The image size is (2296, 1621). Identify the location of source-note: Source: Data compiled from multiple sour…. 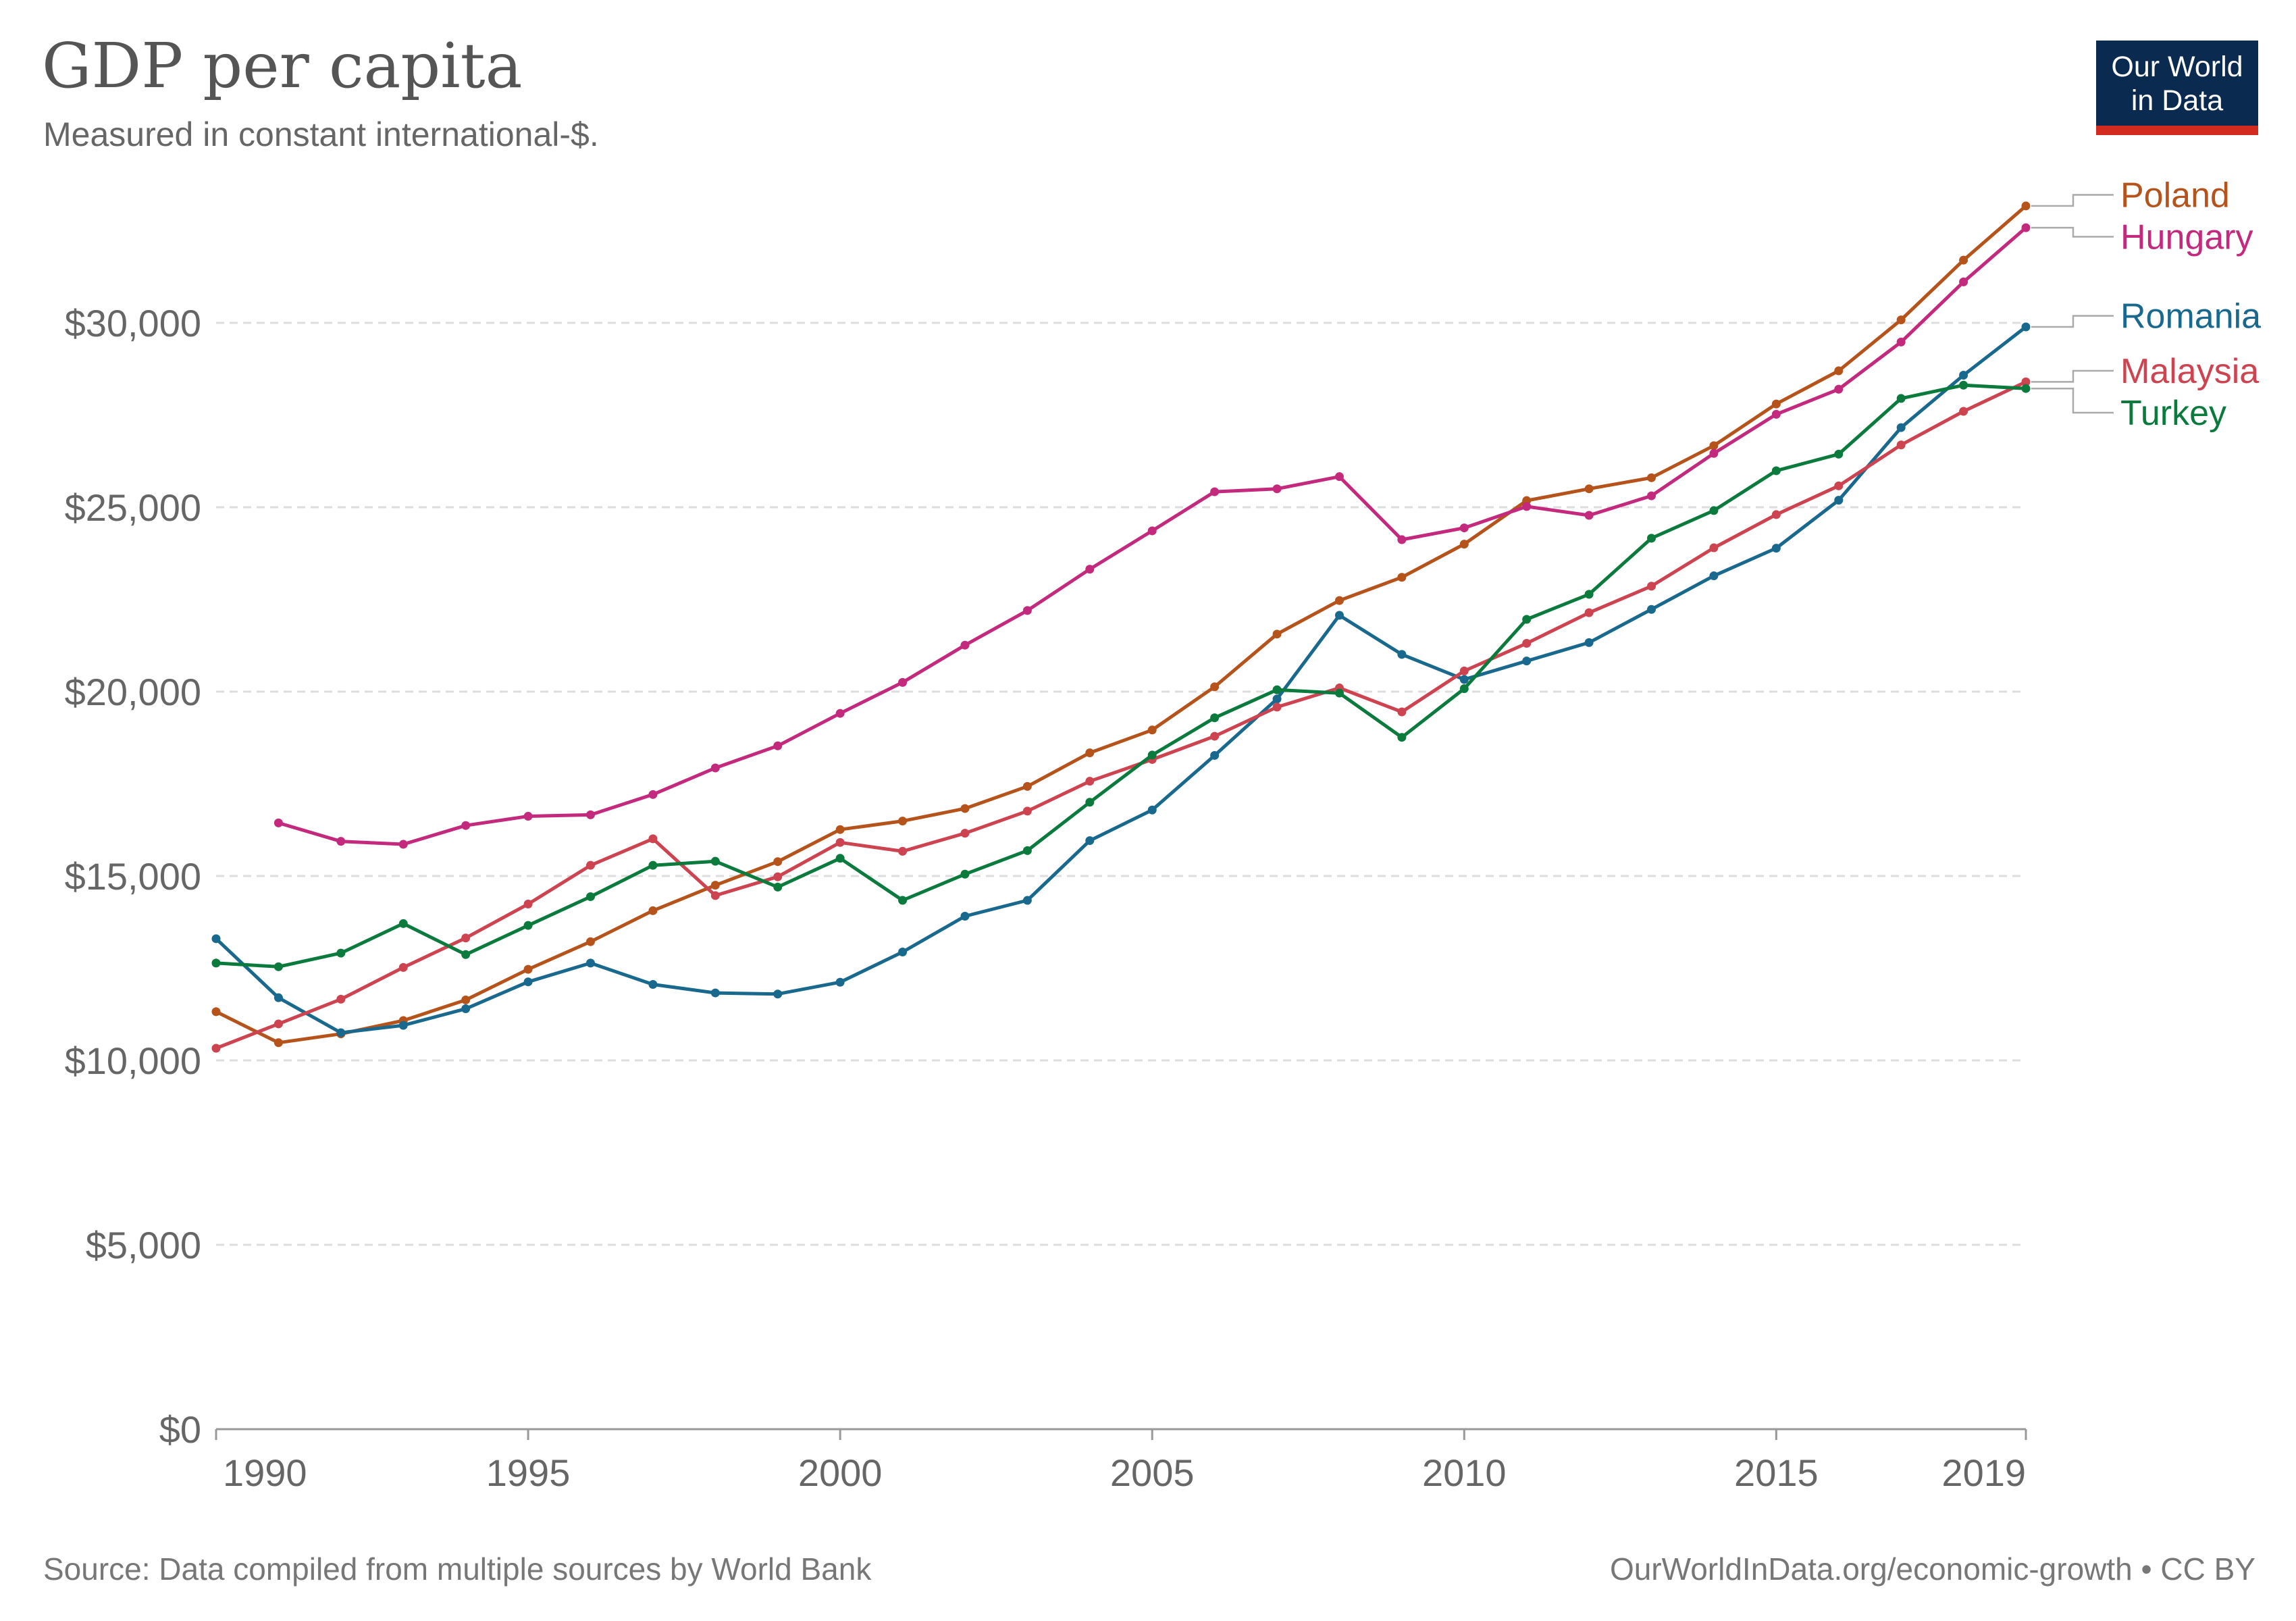
(458, 1569).